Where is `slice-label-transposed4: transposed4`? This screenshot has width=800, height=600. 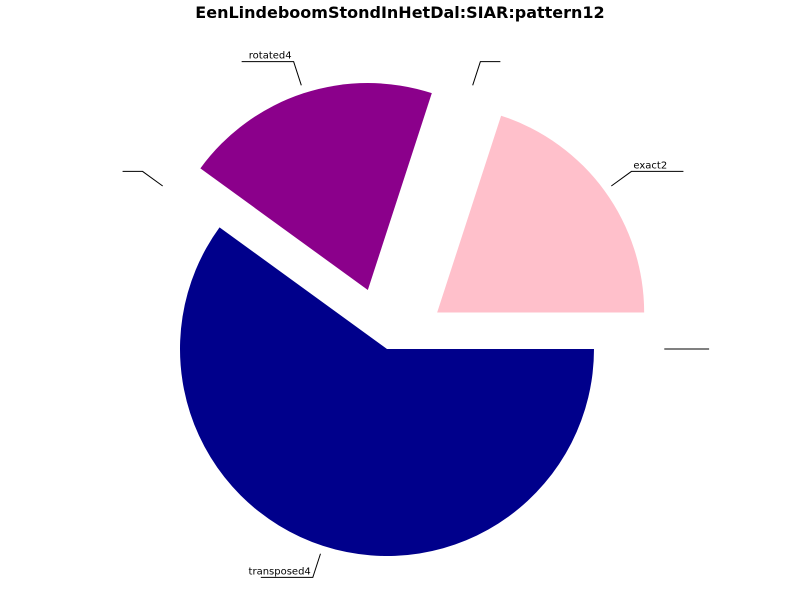 slice-label-transposed4: transposed4 is located at coordinates (280, 571).